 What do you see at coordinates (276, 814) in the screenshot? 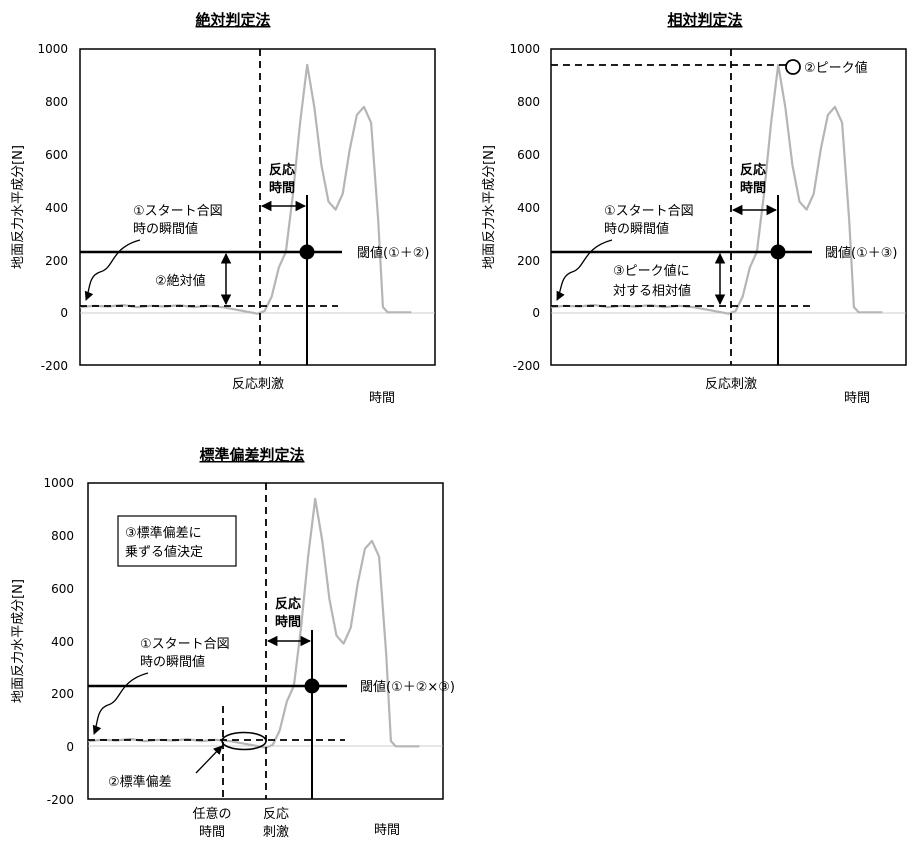
I see `stimulus-label: 反応` at bounding box center [276, 814].